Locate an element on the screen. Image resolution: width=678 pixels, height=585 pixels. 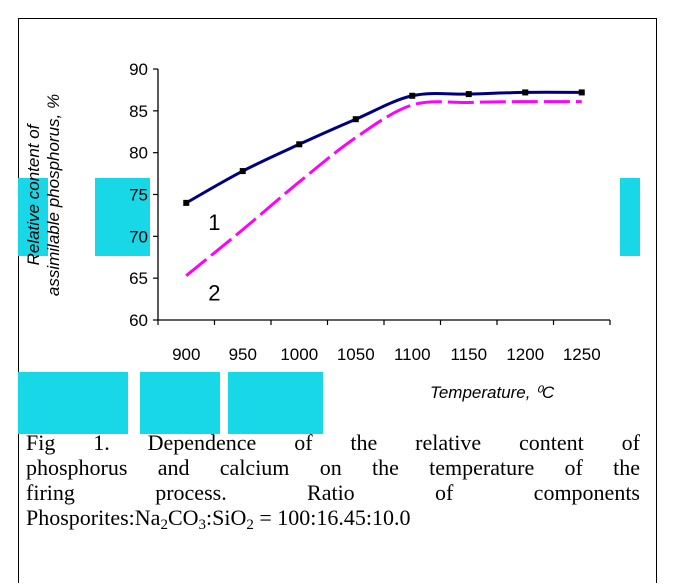
x-tick-label: 950 is located at coordinates (243, 354).